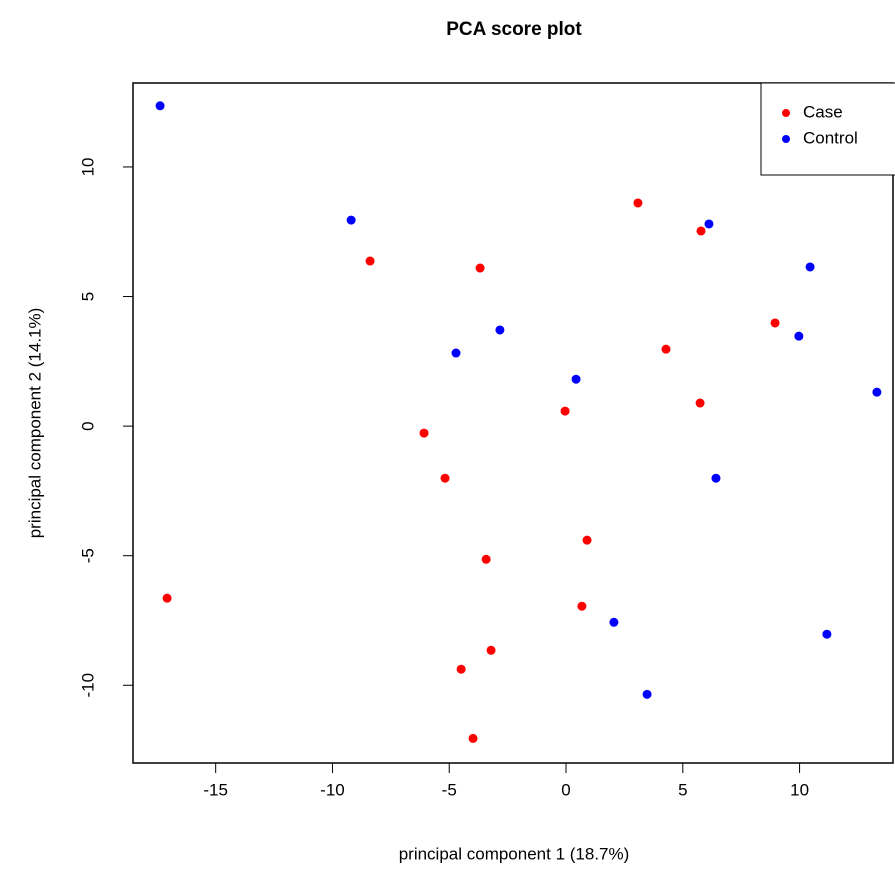 The width and height of the screenshot is (895, 886). What do you see at coordinates (830, 137) in the screenshot?
I see `legend-label: Control` at bounding box center [830, 137].